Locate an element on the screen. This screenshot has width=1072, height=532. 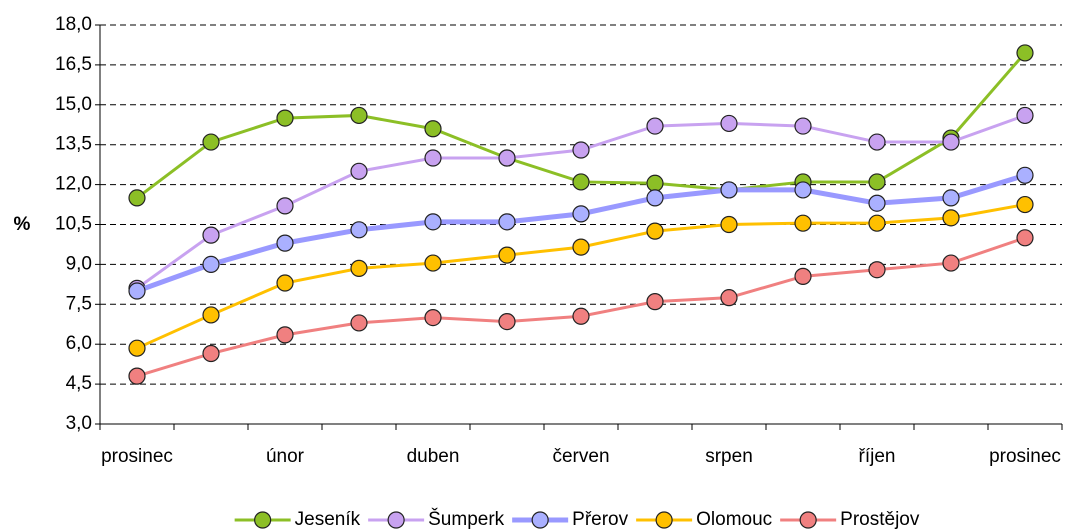
y-axis-label: % is located at coordinates (22, 224).